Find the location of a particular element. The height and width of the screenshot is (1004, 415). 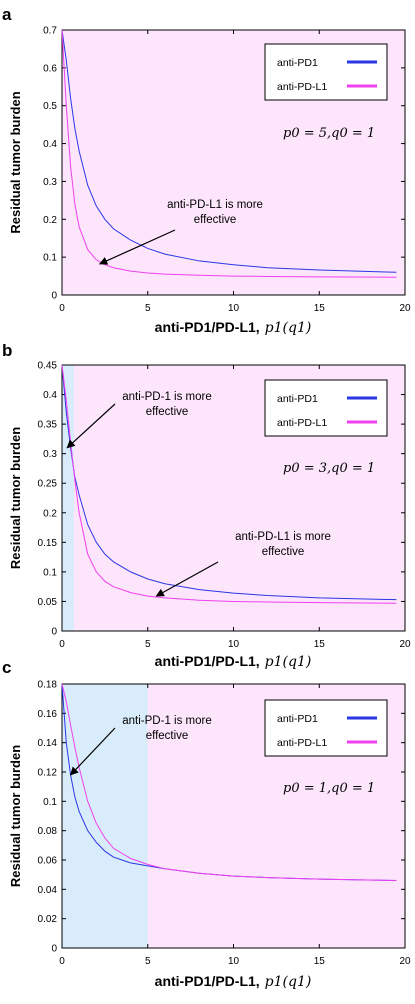

y-tick-label: 0.18 is located at coordinates (48, 685).